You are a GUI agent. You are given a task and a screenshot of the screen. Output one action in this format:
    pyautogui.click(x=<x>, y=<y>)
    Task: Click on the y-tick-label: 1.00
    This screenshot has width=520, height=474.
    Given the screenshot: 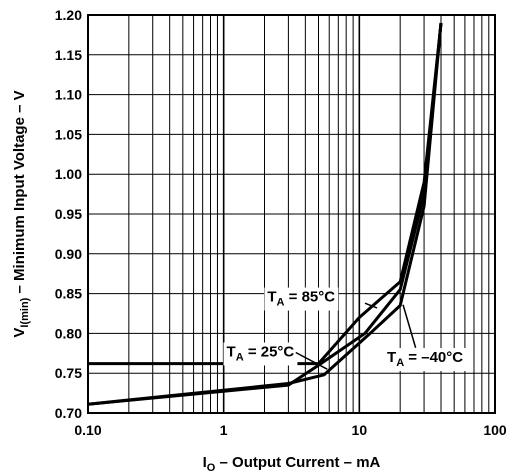 What is the action you would take?
    pyautogui.click(x=68, y=174)
    